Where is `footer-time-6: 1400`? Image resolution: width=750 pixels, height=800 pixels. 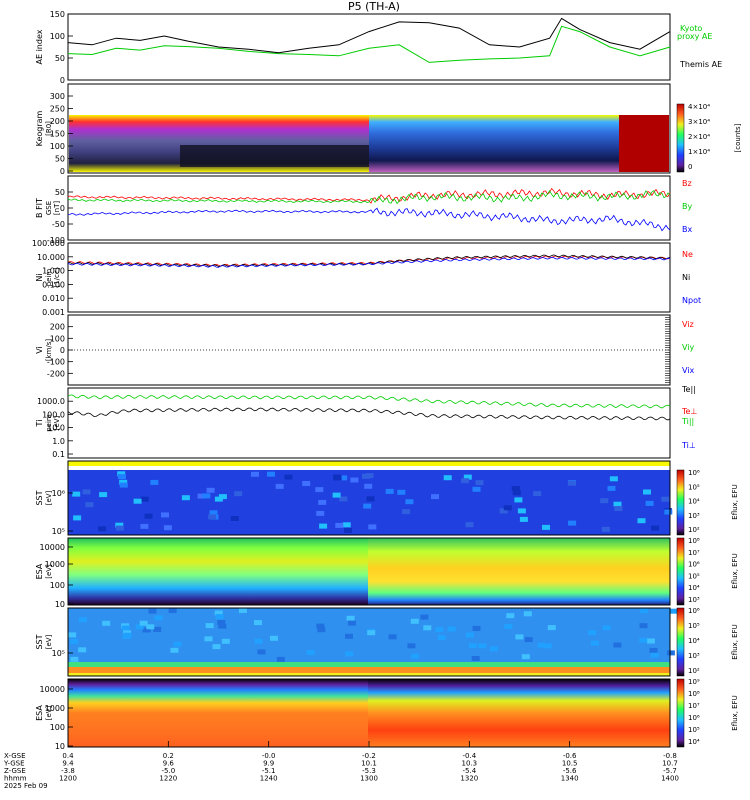 footer-time-6: 1400 is located at coordinates (670, 779).